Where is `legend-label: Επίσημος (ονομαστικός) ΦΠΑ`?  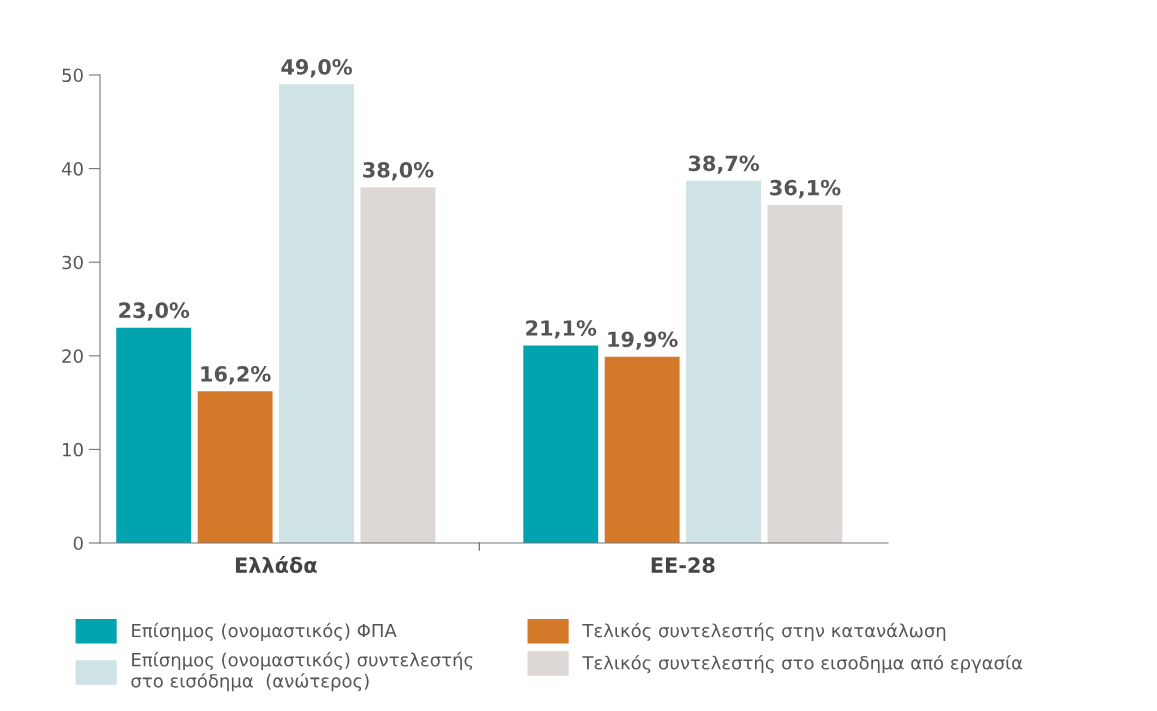 legend-label: Επίσημος (ονομαστικός) ΦΠΑ is located at coordinates (264, 631).